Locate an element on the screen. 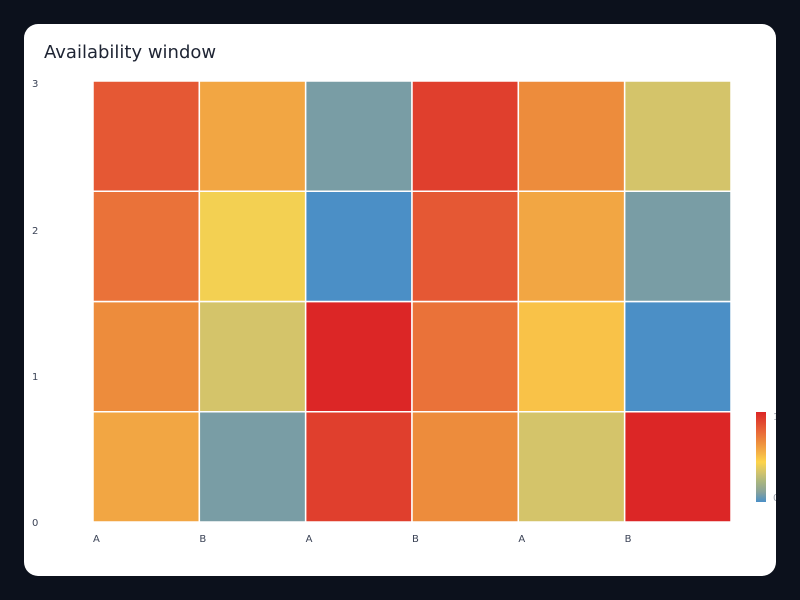  heatmap-cell-r1-c4 is located at coordinates (571, 356).